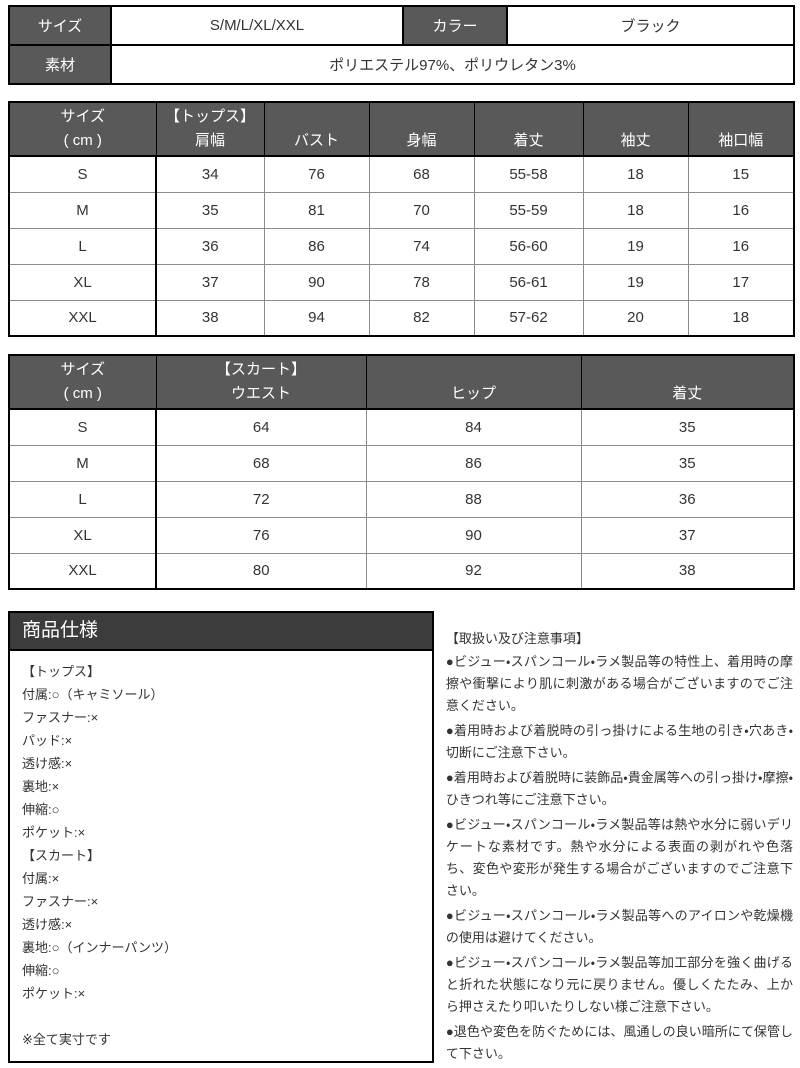 The image size is (800, 1068). Describe the element at coordinates (210, 129) in the screenshot. I see `column-header: 【トップス】 肩幅` at that location.